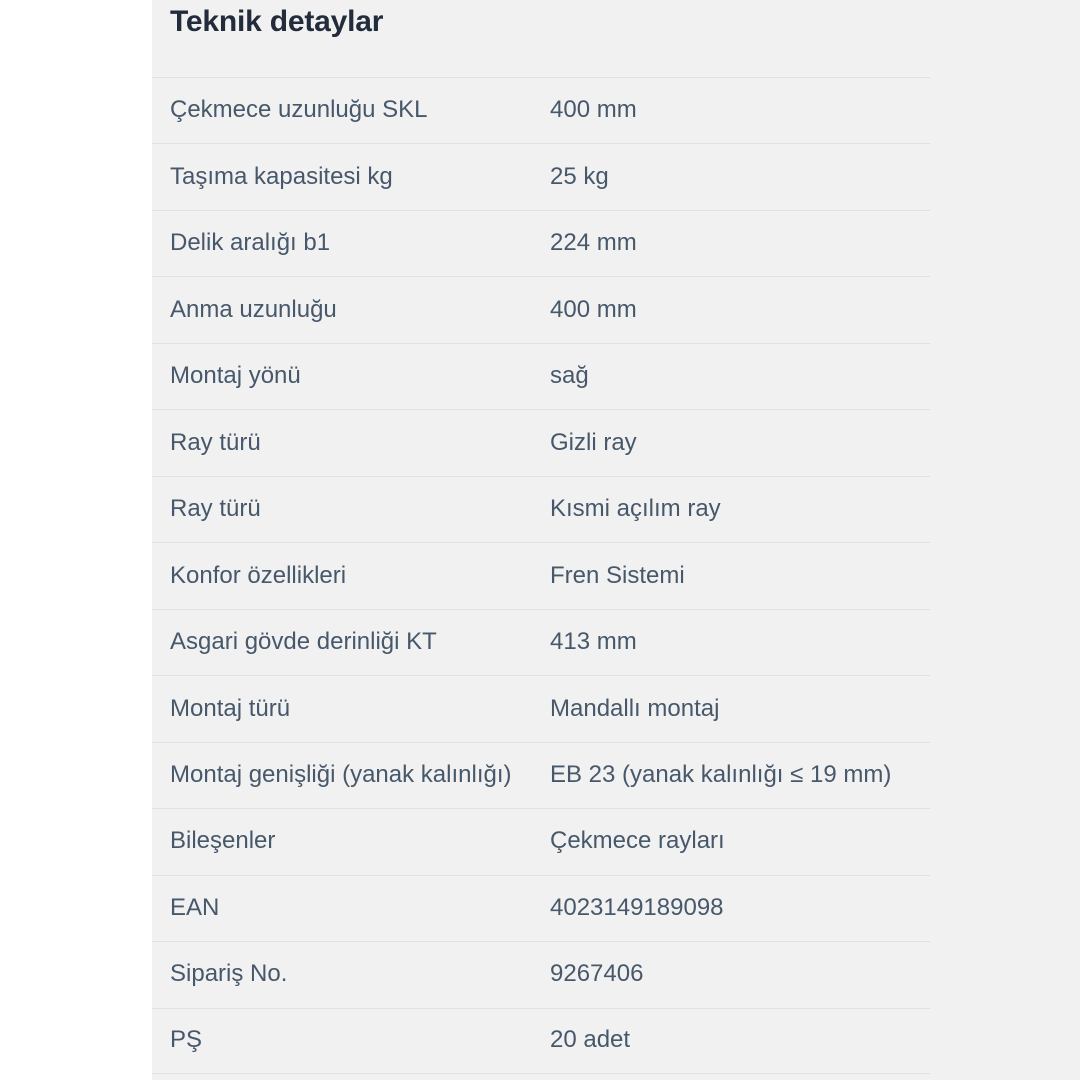 The image size is (1080, 1080). What do you see at coordinates (258, 575) in the screenshot?
I see `spec-label: Konfor özellikleri` at bounding box center [258, 575].